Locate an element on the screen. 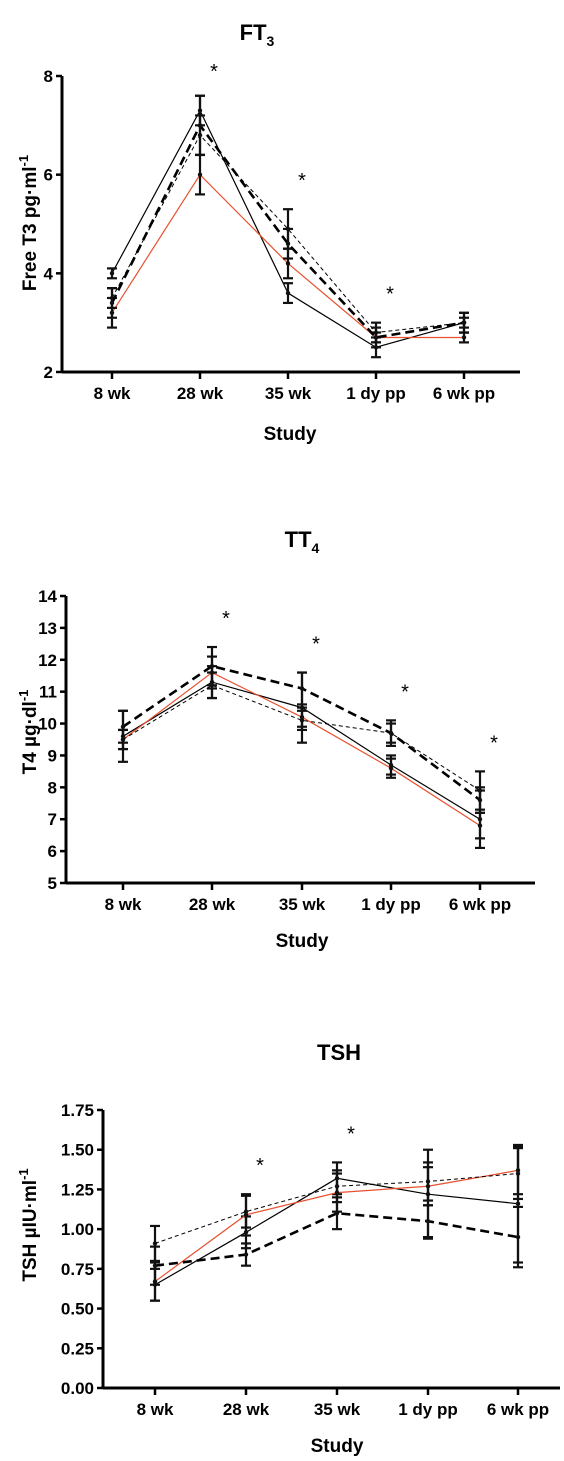  y-tick-label: 13 is located at coordinates (47, 628).